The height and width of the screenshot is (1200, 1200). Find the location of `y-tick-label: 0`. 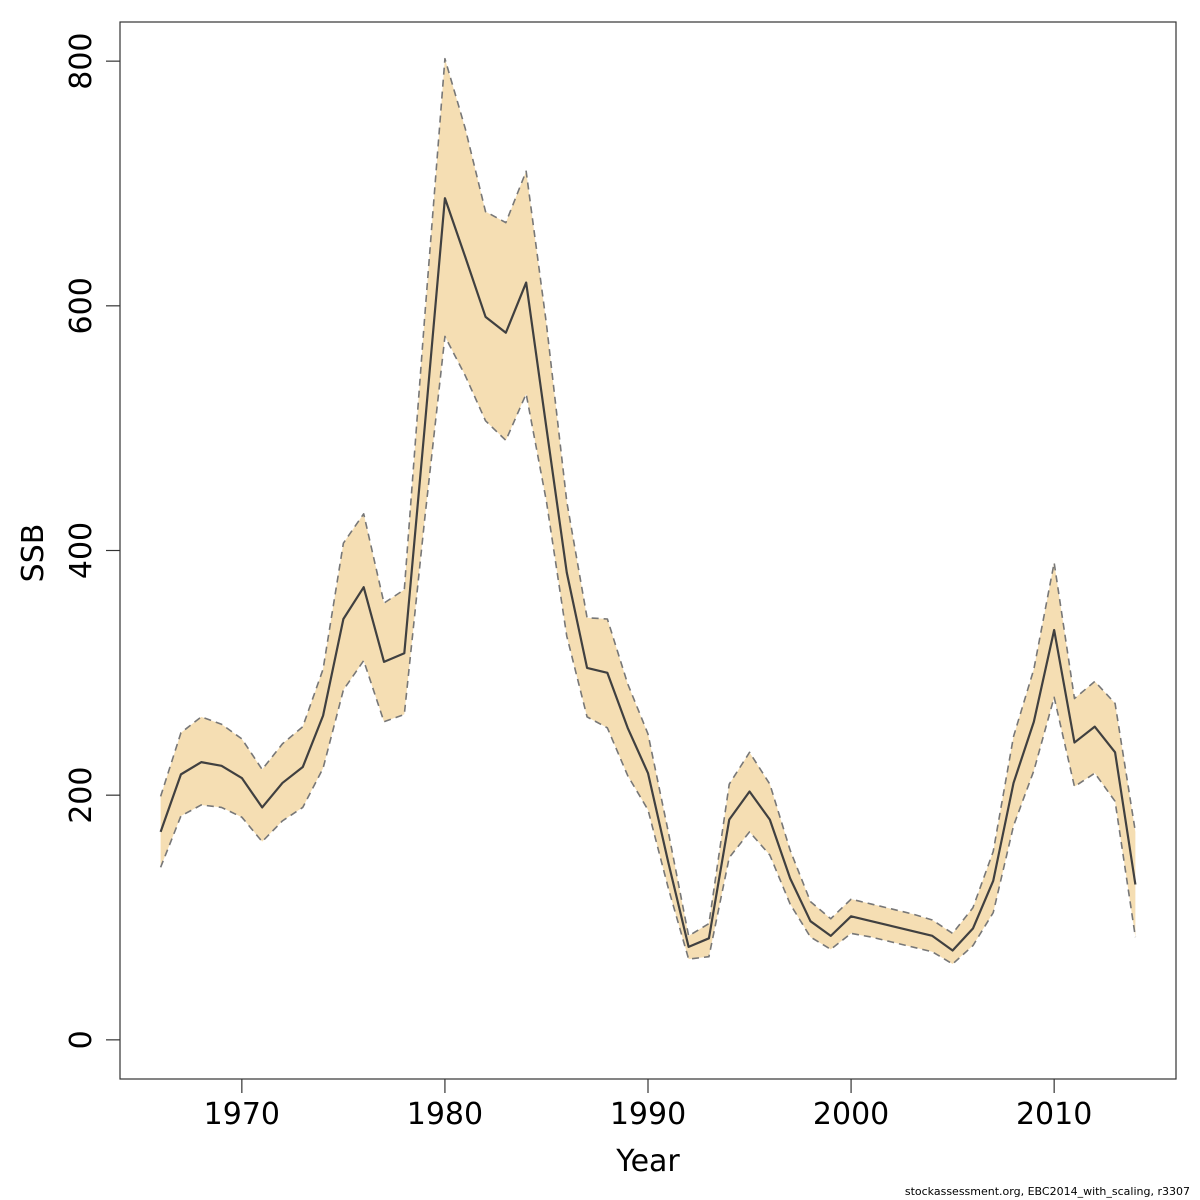

y-tick-label: 0 is located at coordinates (81, 1039).